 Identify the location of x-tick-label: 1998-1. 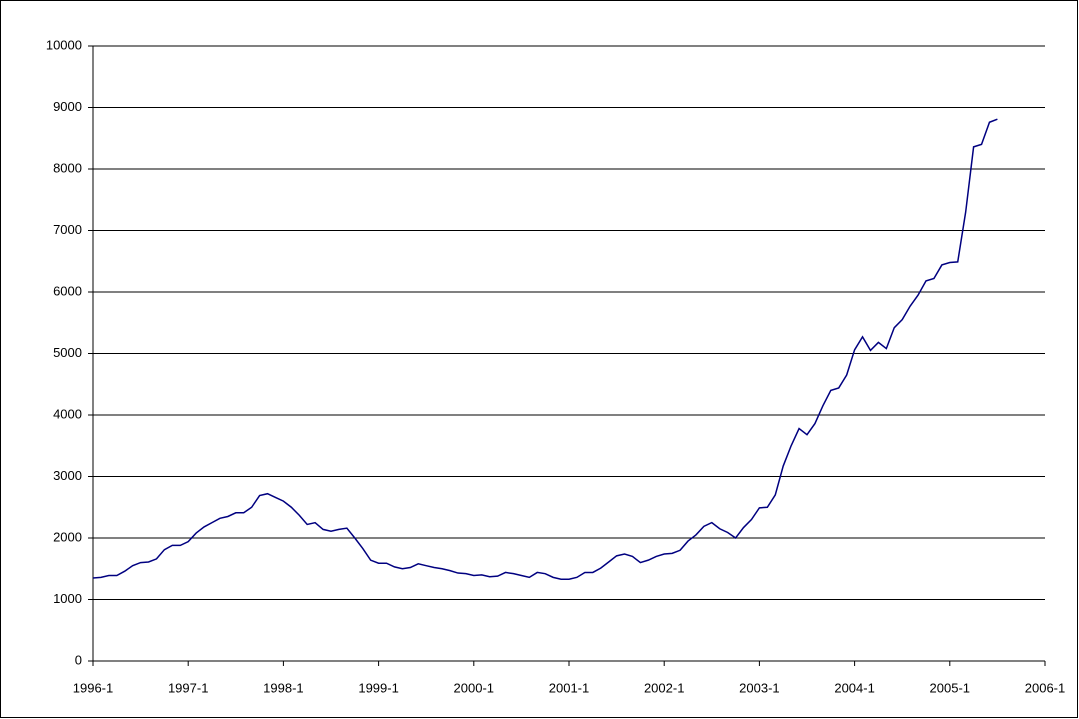
(283, 687).